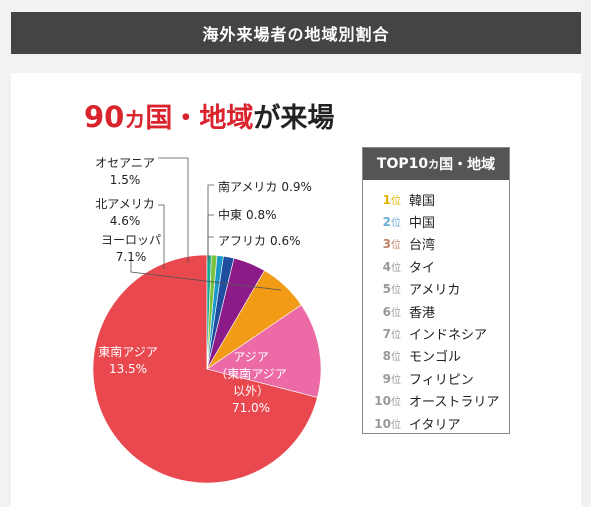 The image size is (591, 507). I want to click on chart-header: 海外来場者の地域別割合, so click(296, 33).